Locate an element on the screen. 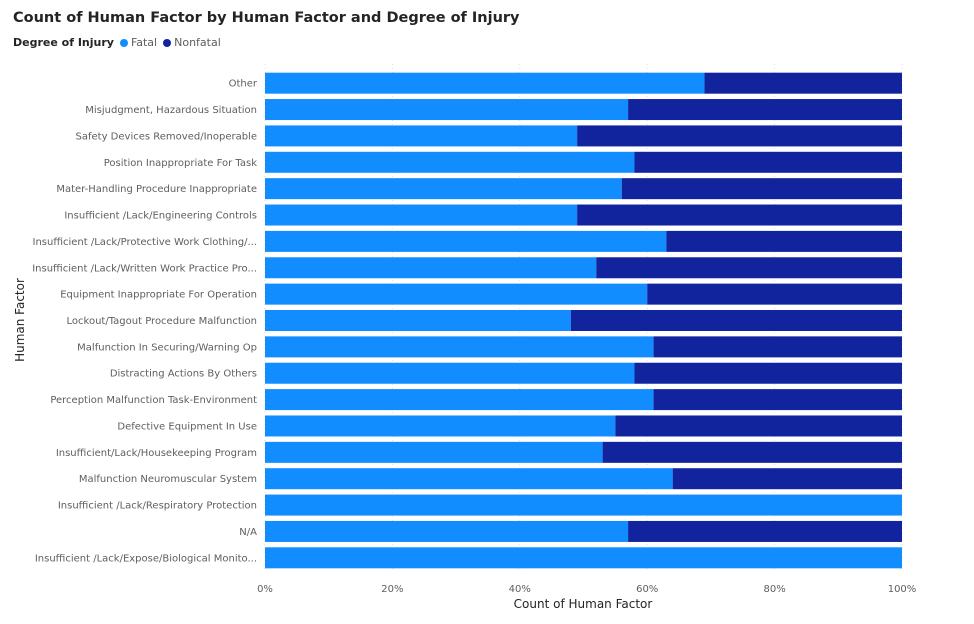  category-label: Mater-Handling Procedure Inappropriate is located at coordinates (156, 189).